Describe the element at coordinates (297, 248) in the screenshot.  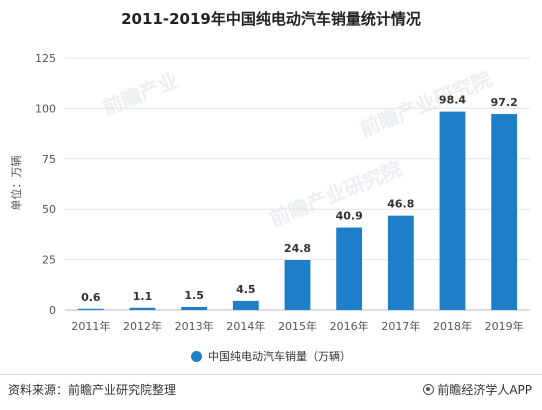
I see `data-label: 24.8` at that location.